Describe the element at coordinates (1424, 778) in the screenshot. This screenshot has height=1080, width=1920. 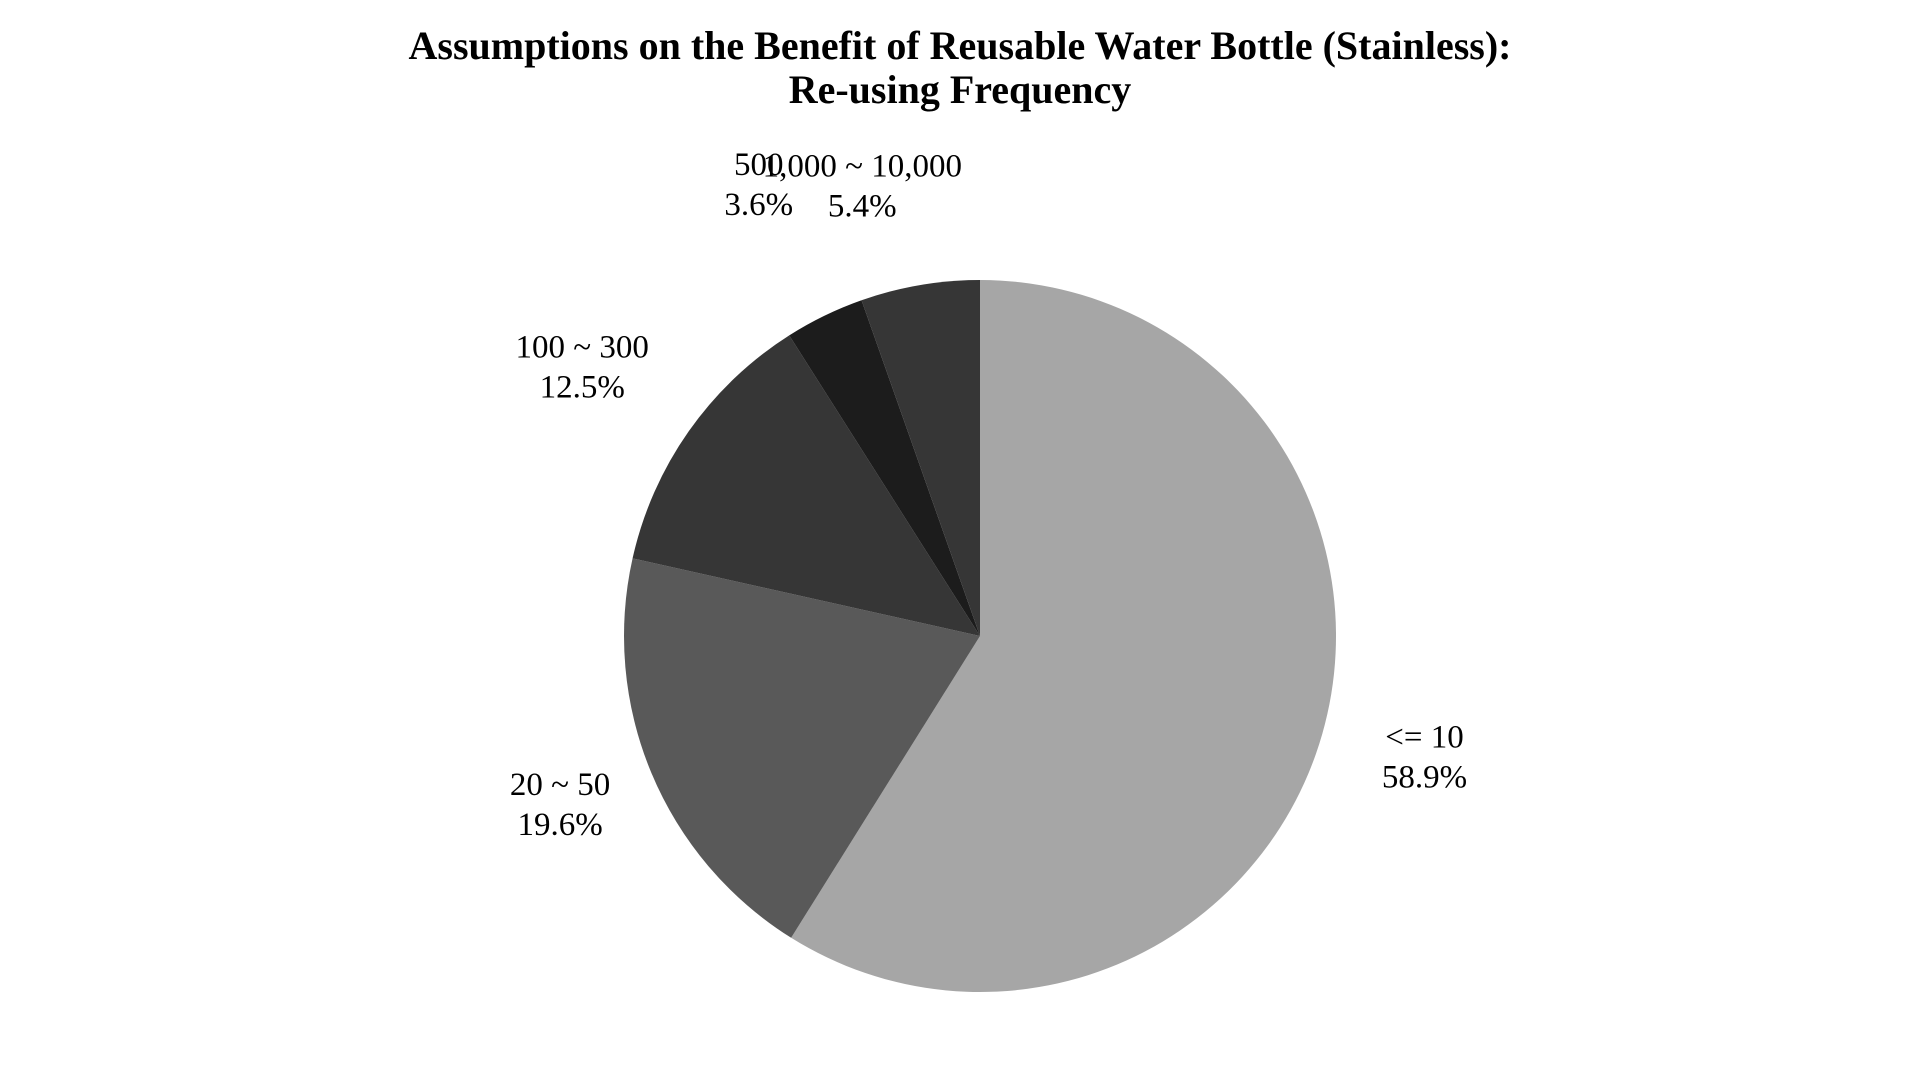
I see `slice-percent-label-1: 58.9%` at that location.